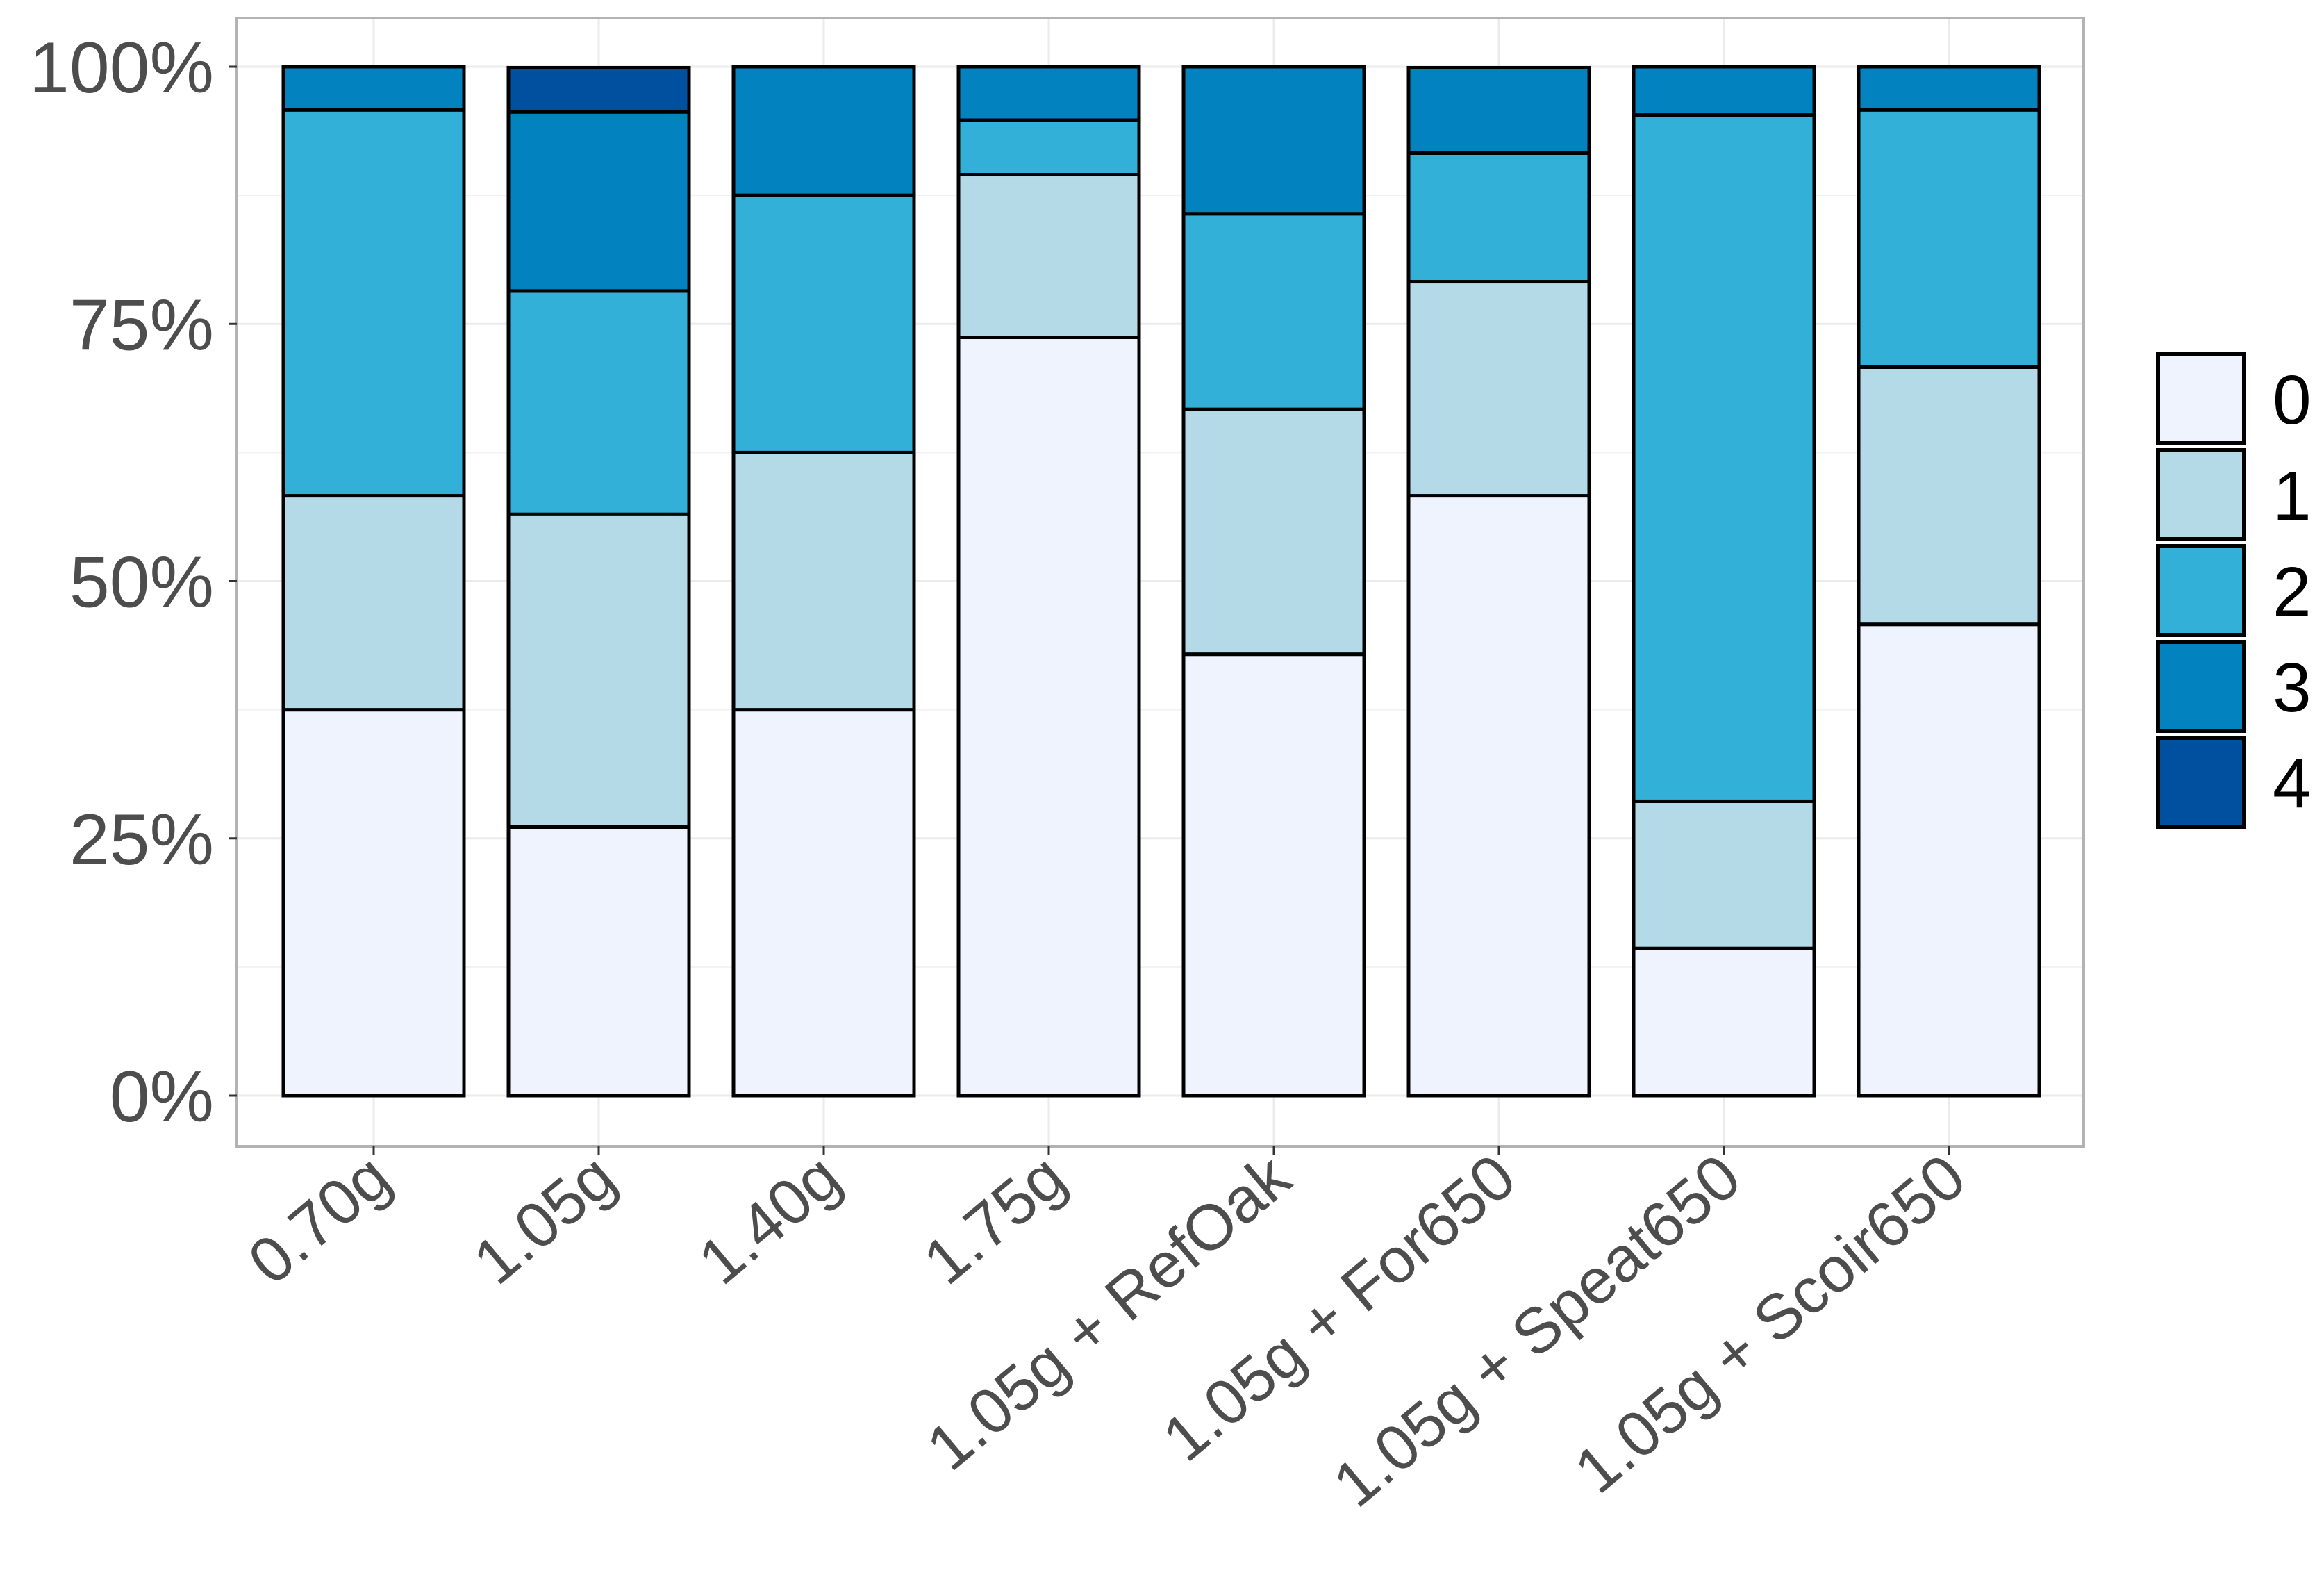 The height and width of the screenshot is (1584, 2324). Describe the element at coordinates (1769, 1324) in the screenshot. I see `x-tick-label: 1.05g + Scoir650` at that location.